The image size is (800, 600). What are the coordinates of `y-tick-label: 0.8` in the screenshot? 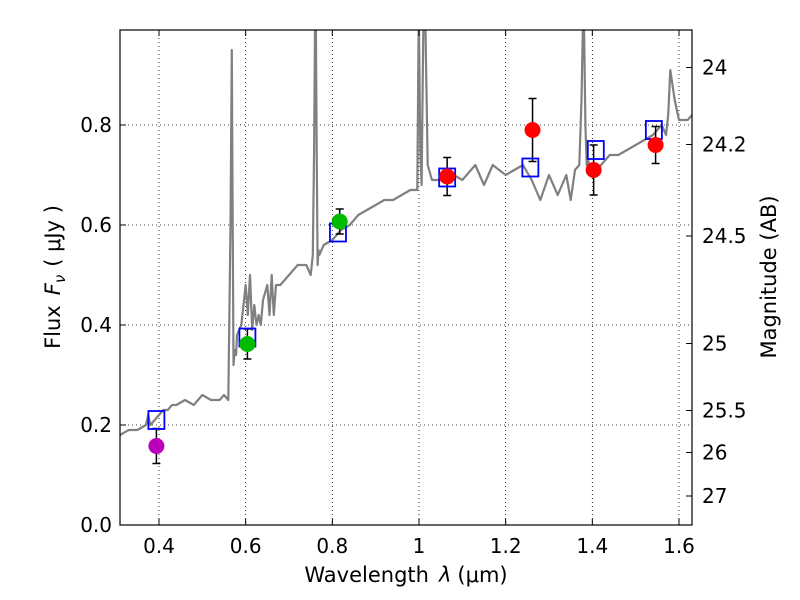 It's located at (96, 125).